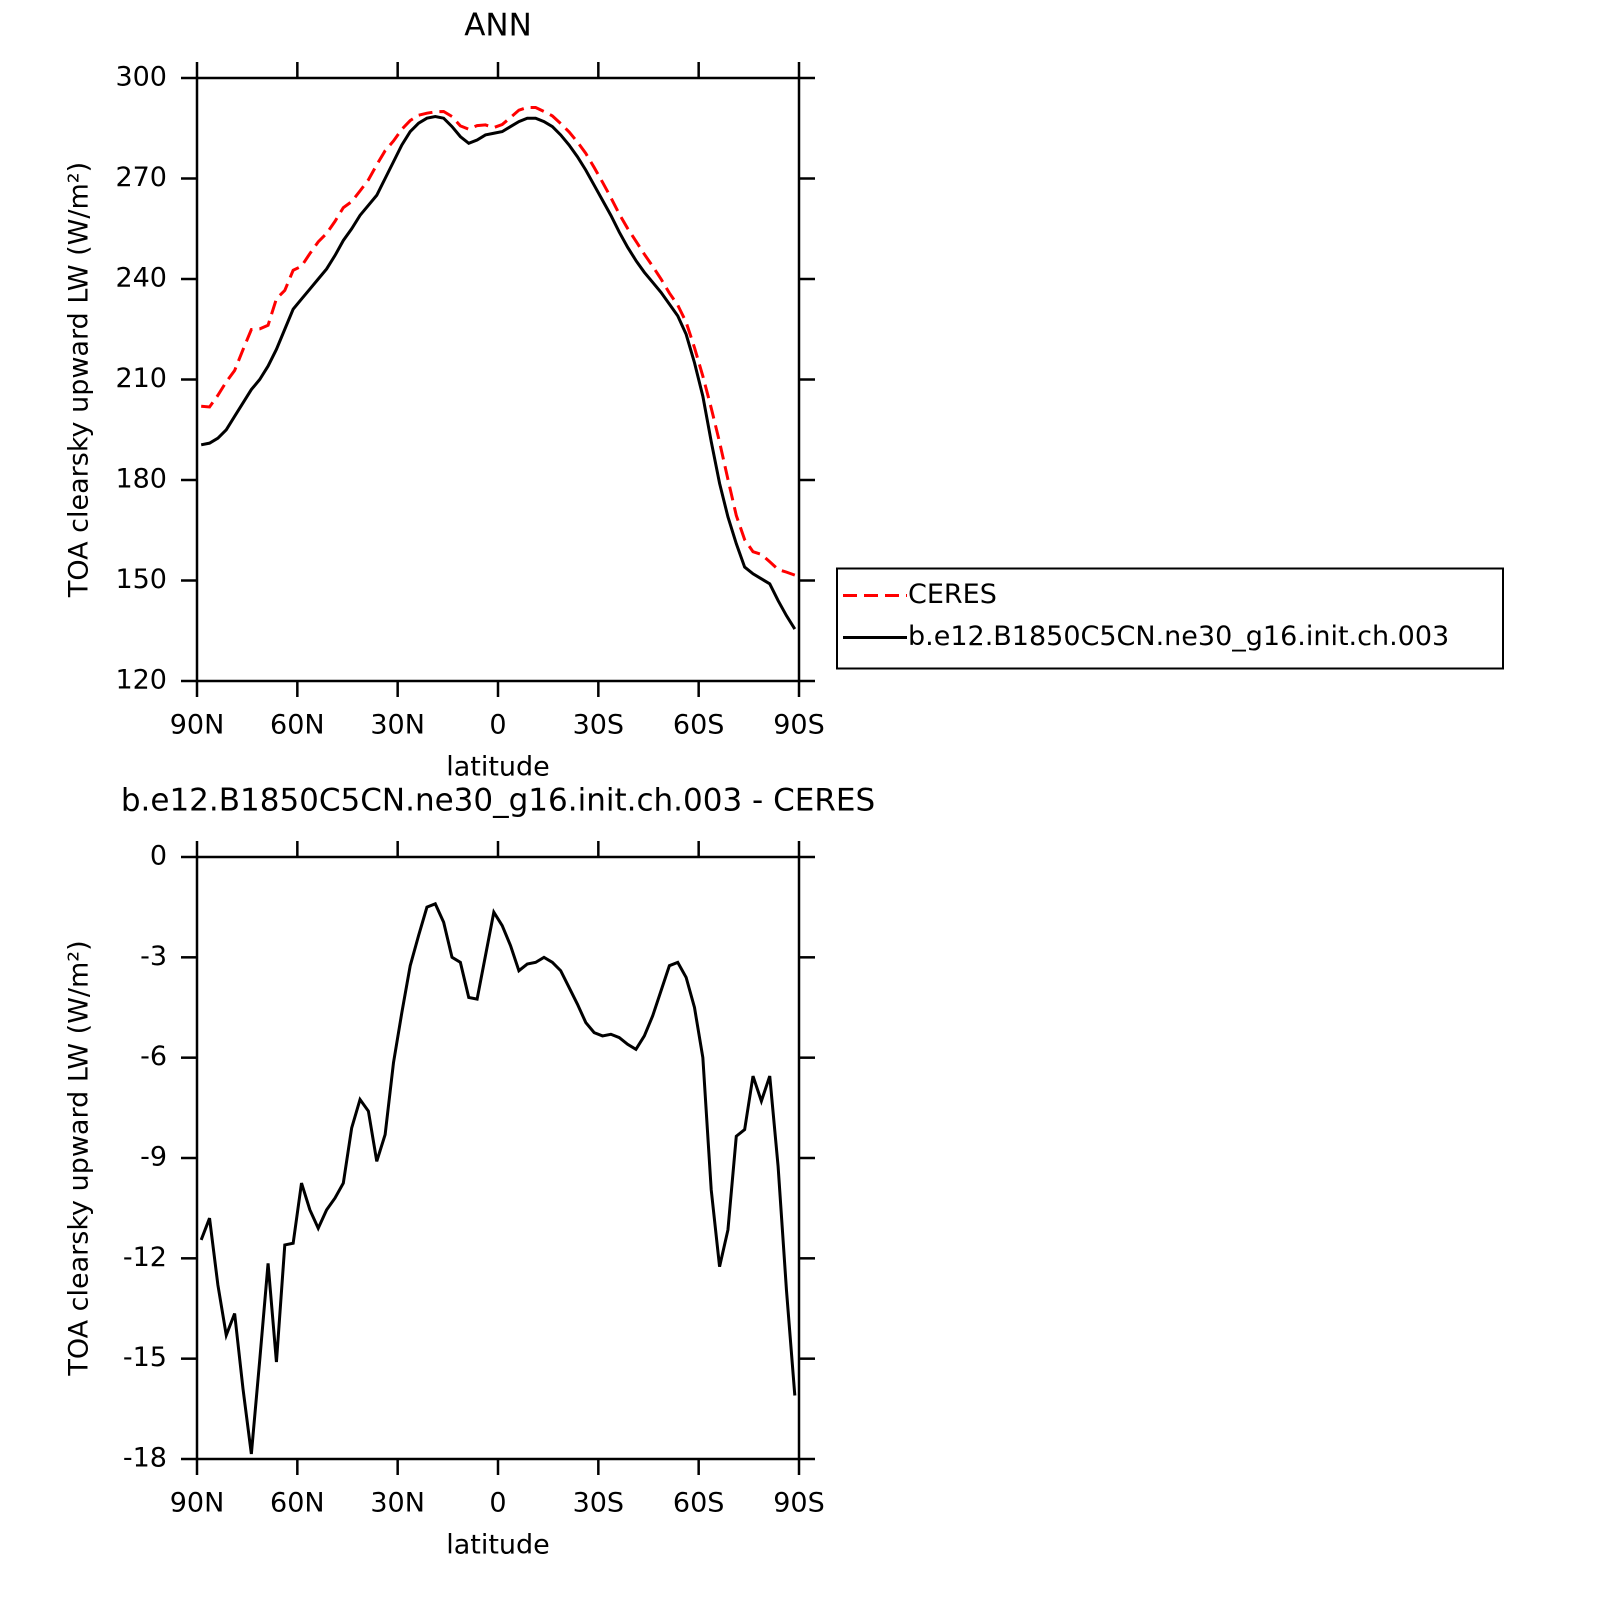 This screenshot has width=1603, height=1603. Describe the element at coordinates (498, 26) in the screenshot. I see `chart-title: ANN` at that location.